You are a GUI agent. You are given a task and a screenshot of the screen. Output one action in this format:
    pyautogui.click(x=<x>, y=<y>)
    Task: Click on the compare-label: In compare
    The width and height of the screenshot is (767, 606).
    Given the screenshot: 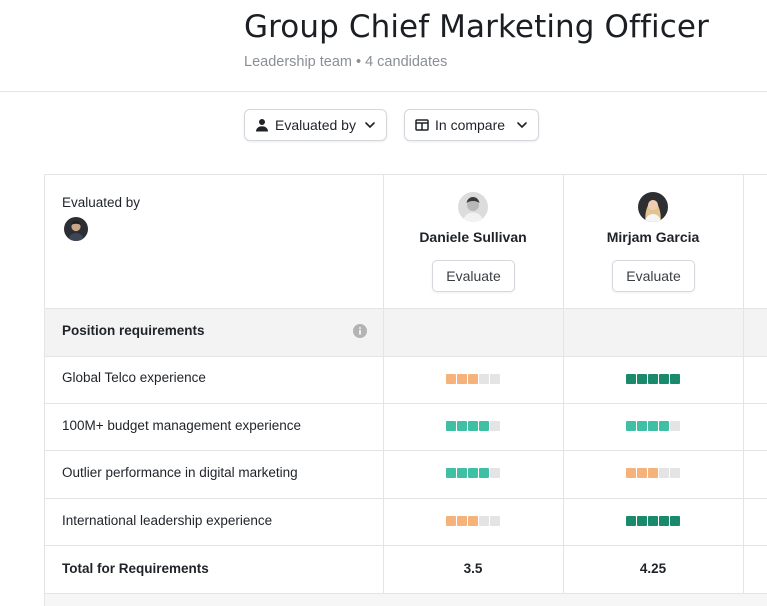 What is the action you would take?
    pyautogui.click(x=470, y=125)
    